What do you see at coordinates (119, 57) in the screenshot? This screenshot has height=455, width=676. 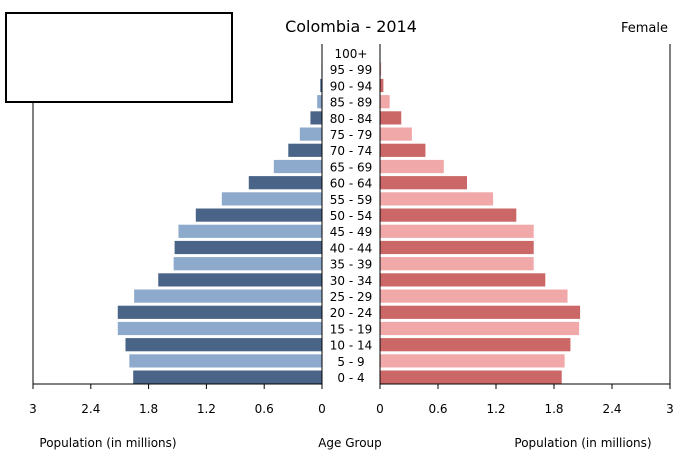 I see `blank-overlay-box` at bounding box center [119, 57].